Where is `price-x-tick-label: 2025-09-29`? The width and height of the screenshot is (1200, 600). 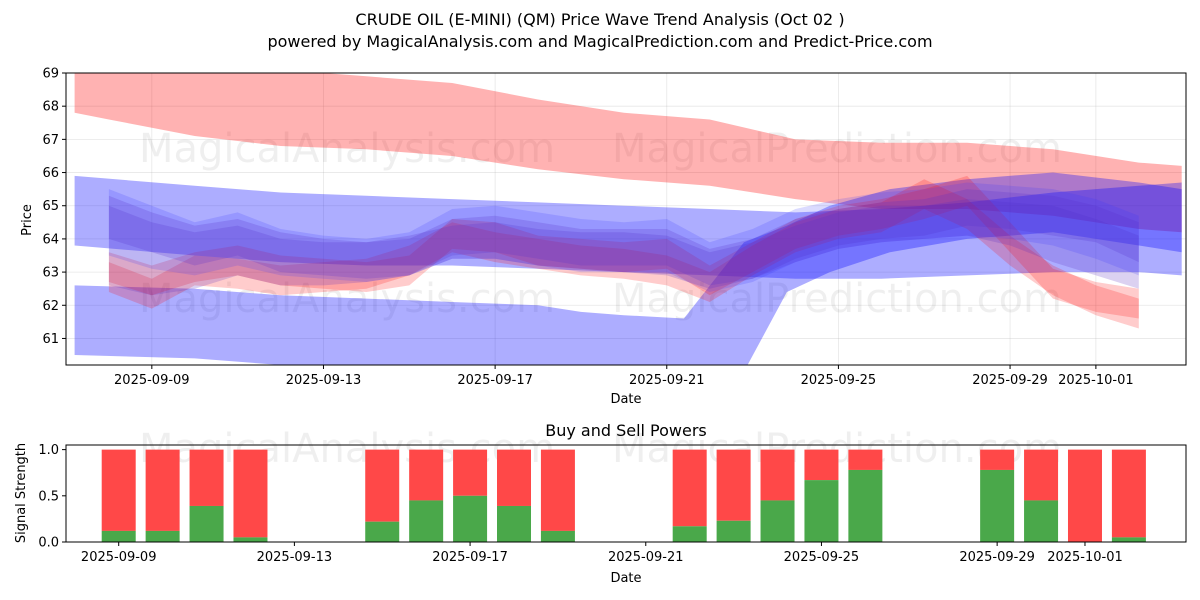
price-x-tick-label: 2025-09-29 is located at coordinates (1010, 380).